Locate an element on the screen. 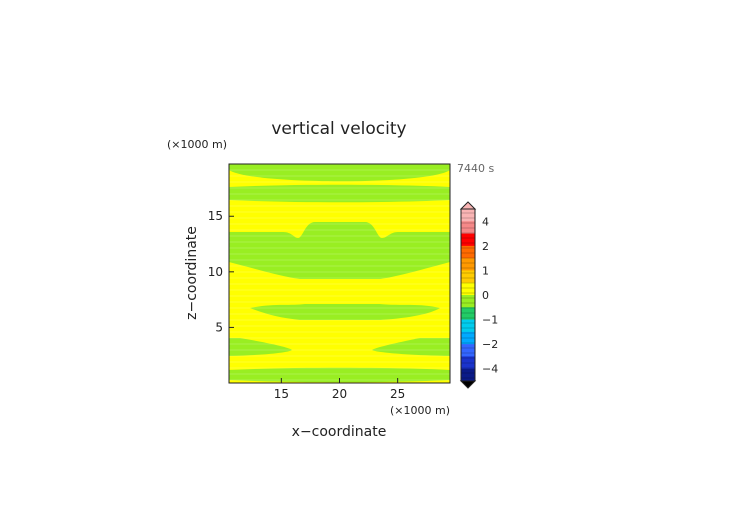 The image size is (752, 532). x-axis-label: x−coordinate is located at coordinates (339, 432).